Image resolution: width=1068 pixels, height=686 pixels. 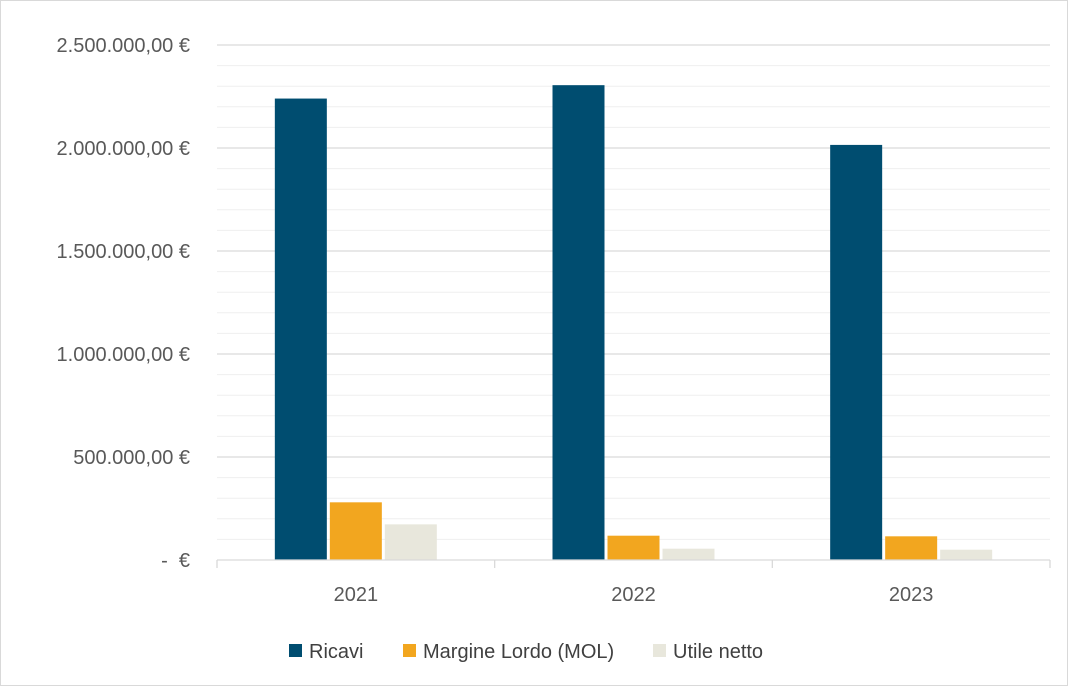 I want to click on bar-ricavi-2023, so click(x=856, y=352).